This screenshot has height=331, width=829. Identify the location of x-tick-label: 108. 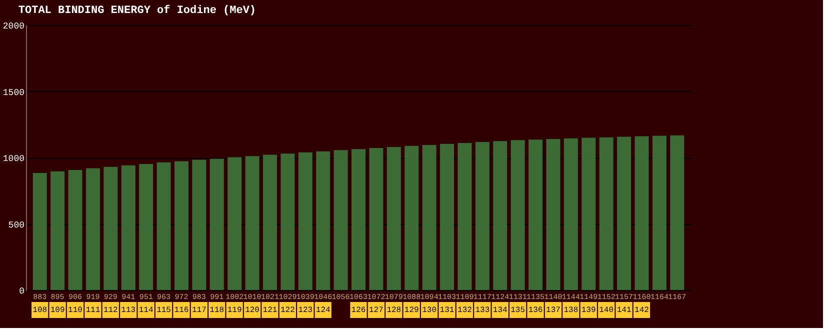
(40, 310).